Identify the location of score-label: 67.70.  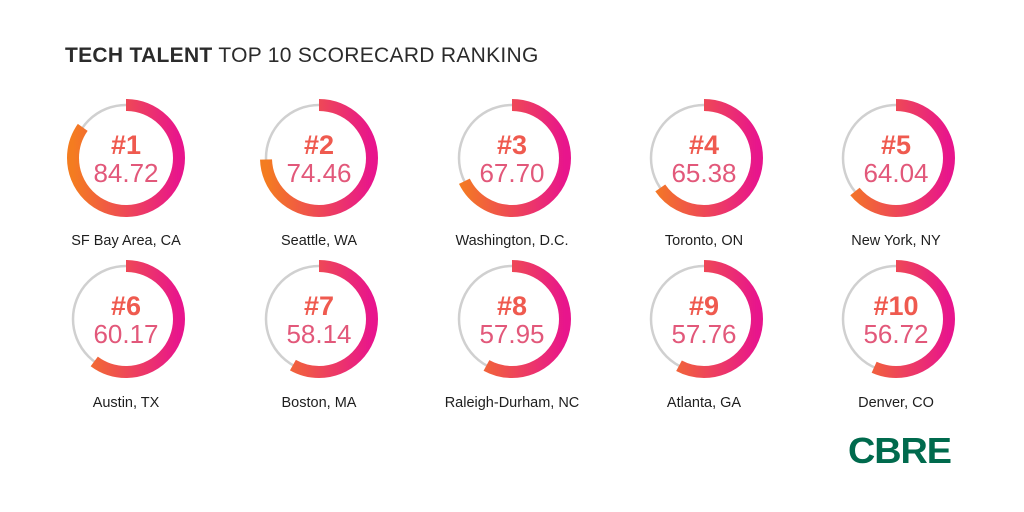
(511, 173).